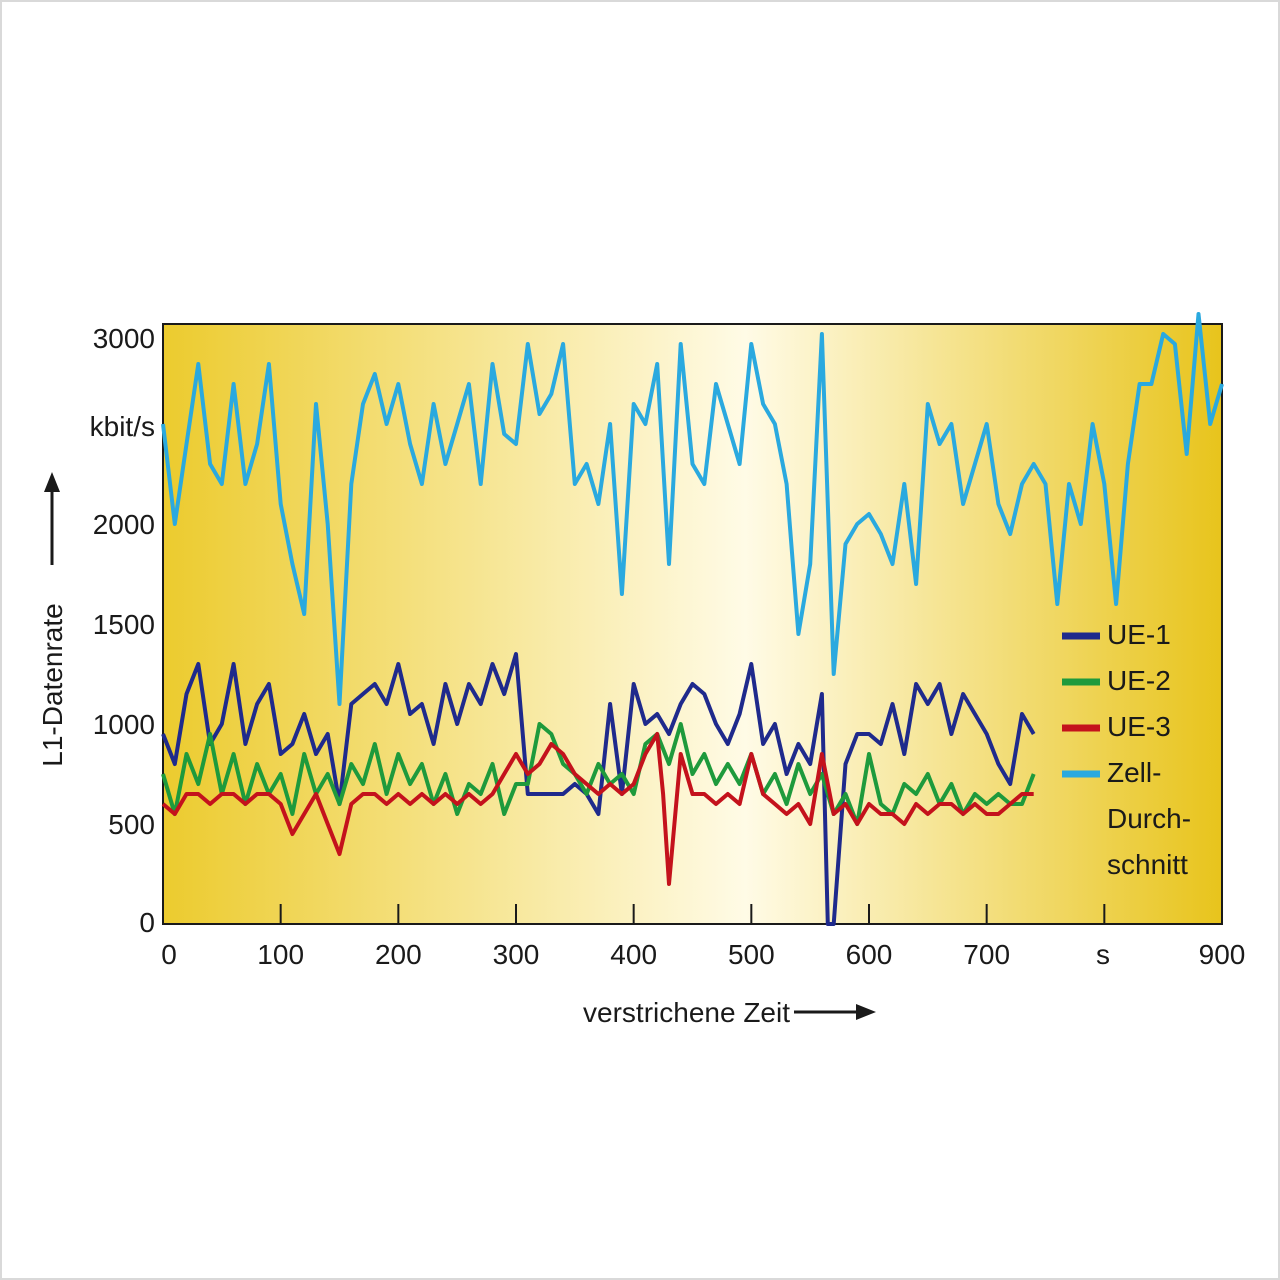 The width and height of the screenshot is (1280, 1280). What do you see at coordinates (751, 954) in the screenshot?
I see `x-tick-label: 500` at bounding box center [751, 954].